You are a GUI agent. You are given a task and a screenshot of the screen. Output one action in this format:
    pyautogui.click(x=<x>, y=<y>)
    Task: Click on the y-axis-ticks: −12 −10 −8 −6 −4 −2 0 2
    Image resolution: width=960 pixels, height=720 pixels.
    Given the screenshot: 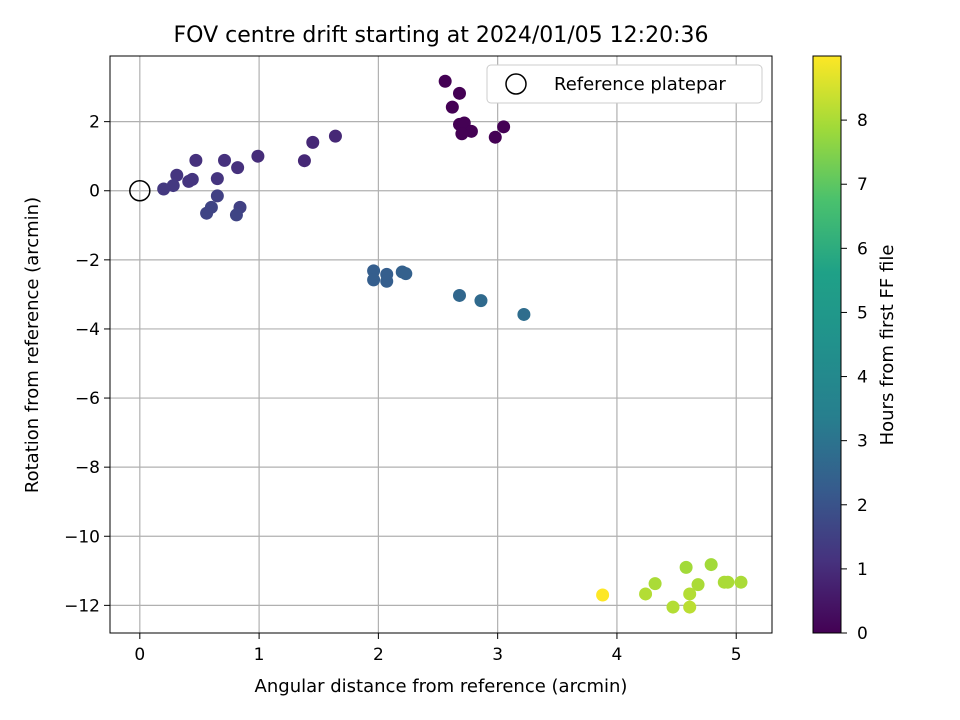 What is the action you would take?
    pyautogui.click(x=87, y=364)
    